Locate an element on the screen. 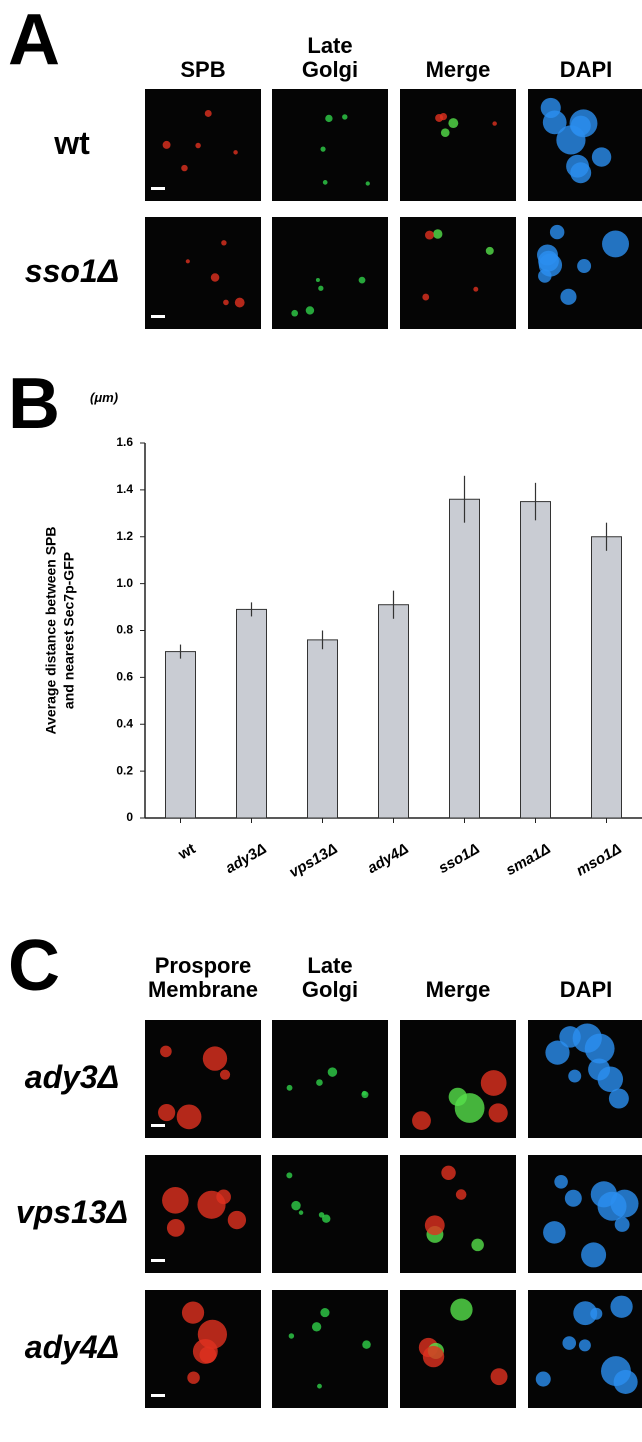  row-label: wt is located at coordinates (72, 143).